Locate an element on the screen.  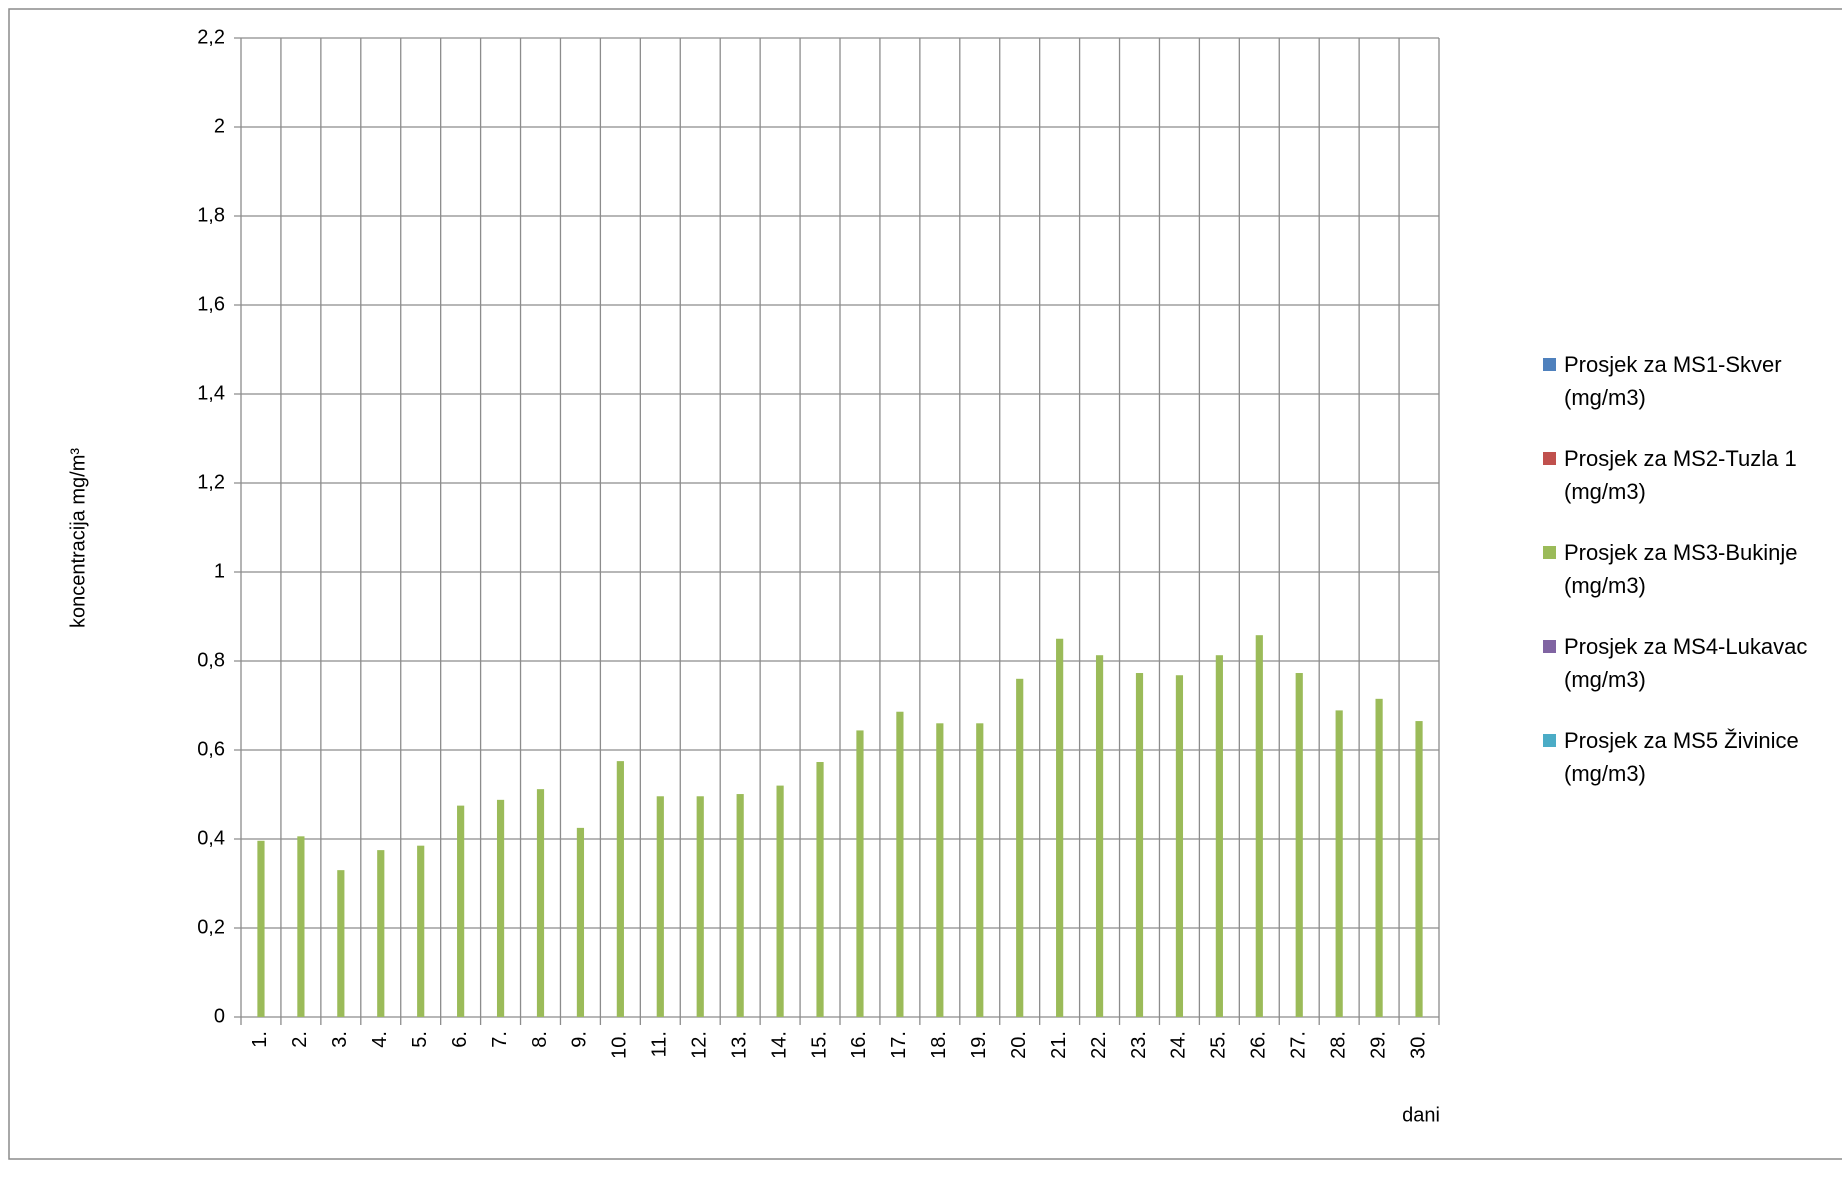
y-tick-label: 0,2 is located at coordinates (211, 927).